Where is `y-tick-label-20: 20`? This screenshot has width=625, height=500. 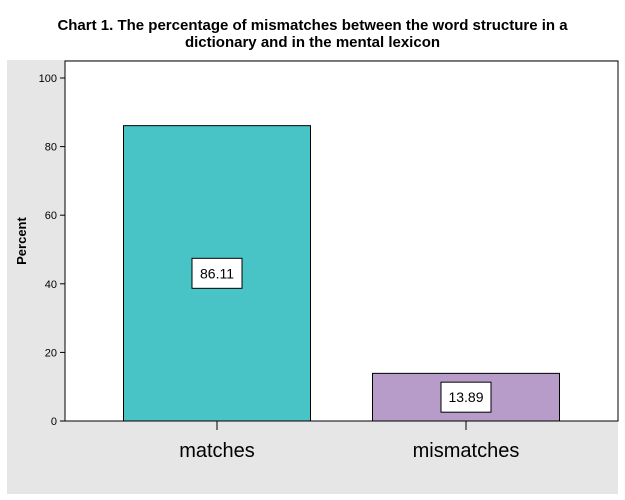 y-tick-label-20: 20 is located at coordinates (51, 353).